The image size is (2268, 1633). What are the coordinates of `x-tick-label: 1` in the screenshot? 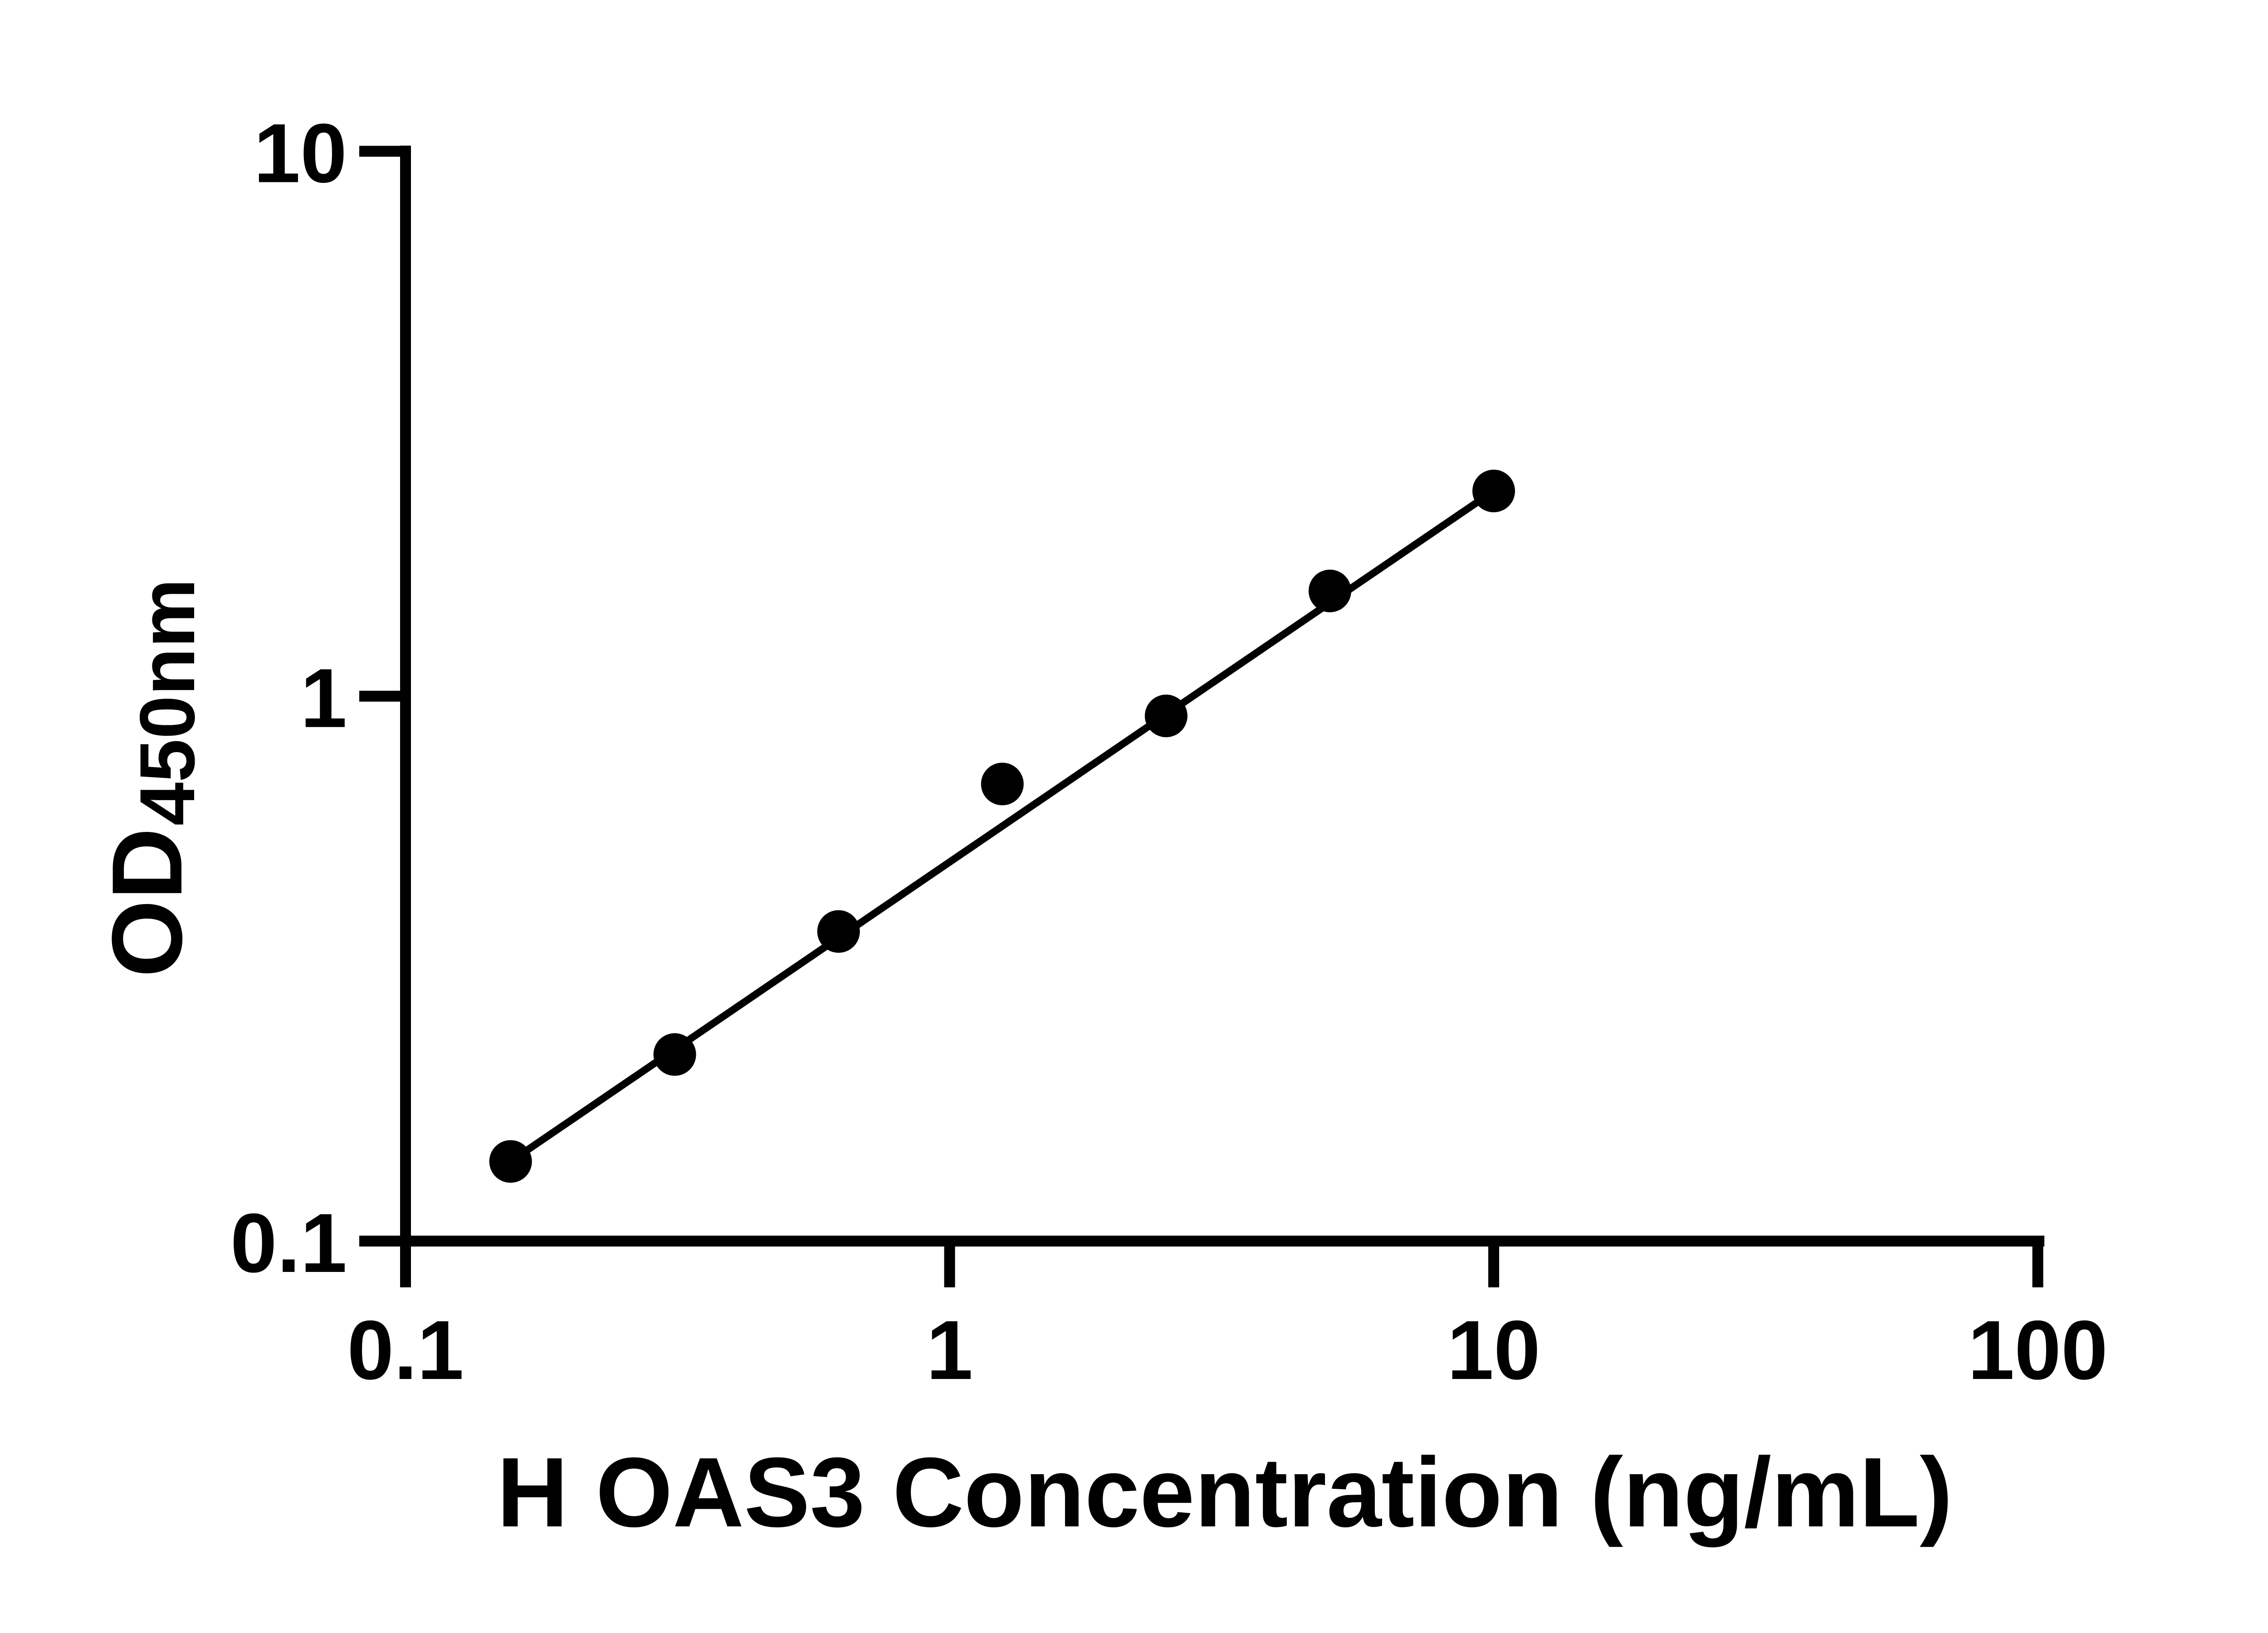 It's located at (950, 1350).